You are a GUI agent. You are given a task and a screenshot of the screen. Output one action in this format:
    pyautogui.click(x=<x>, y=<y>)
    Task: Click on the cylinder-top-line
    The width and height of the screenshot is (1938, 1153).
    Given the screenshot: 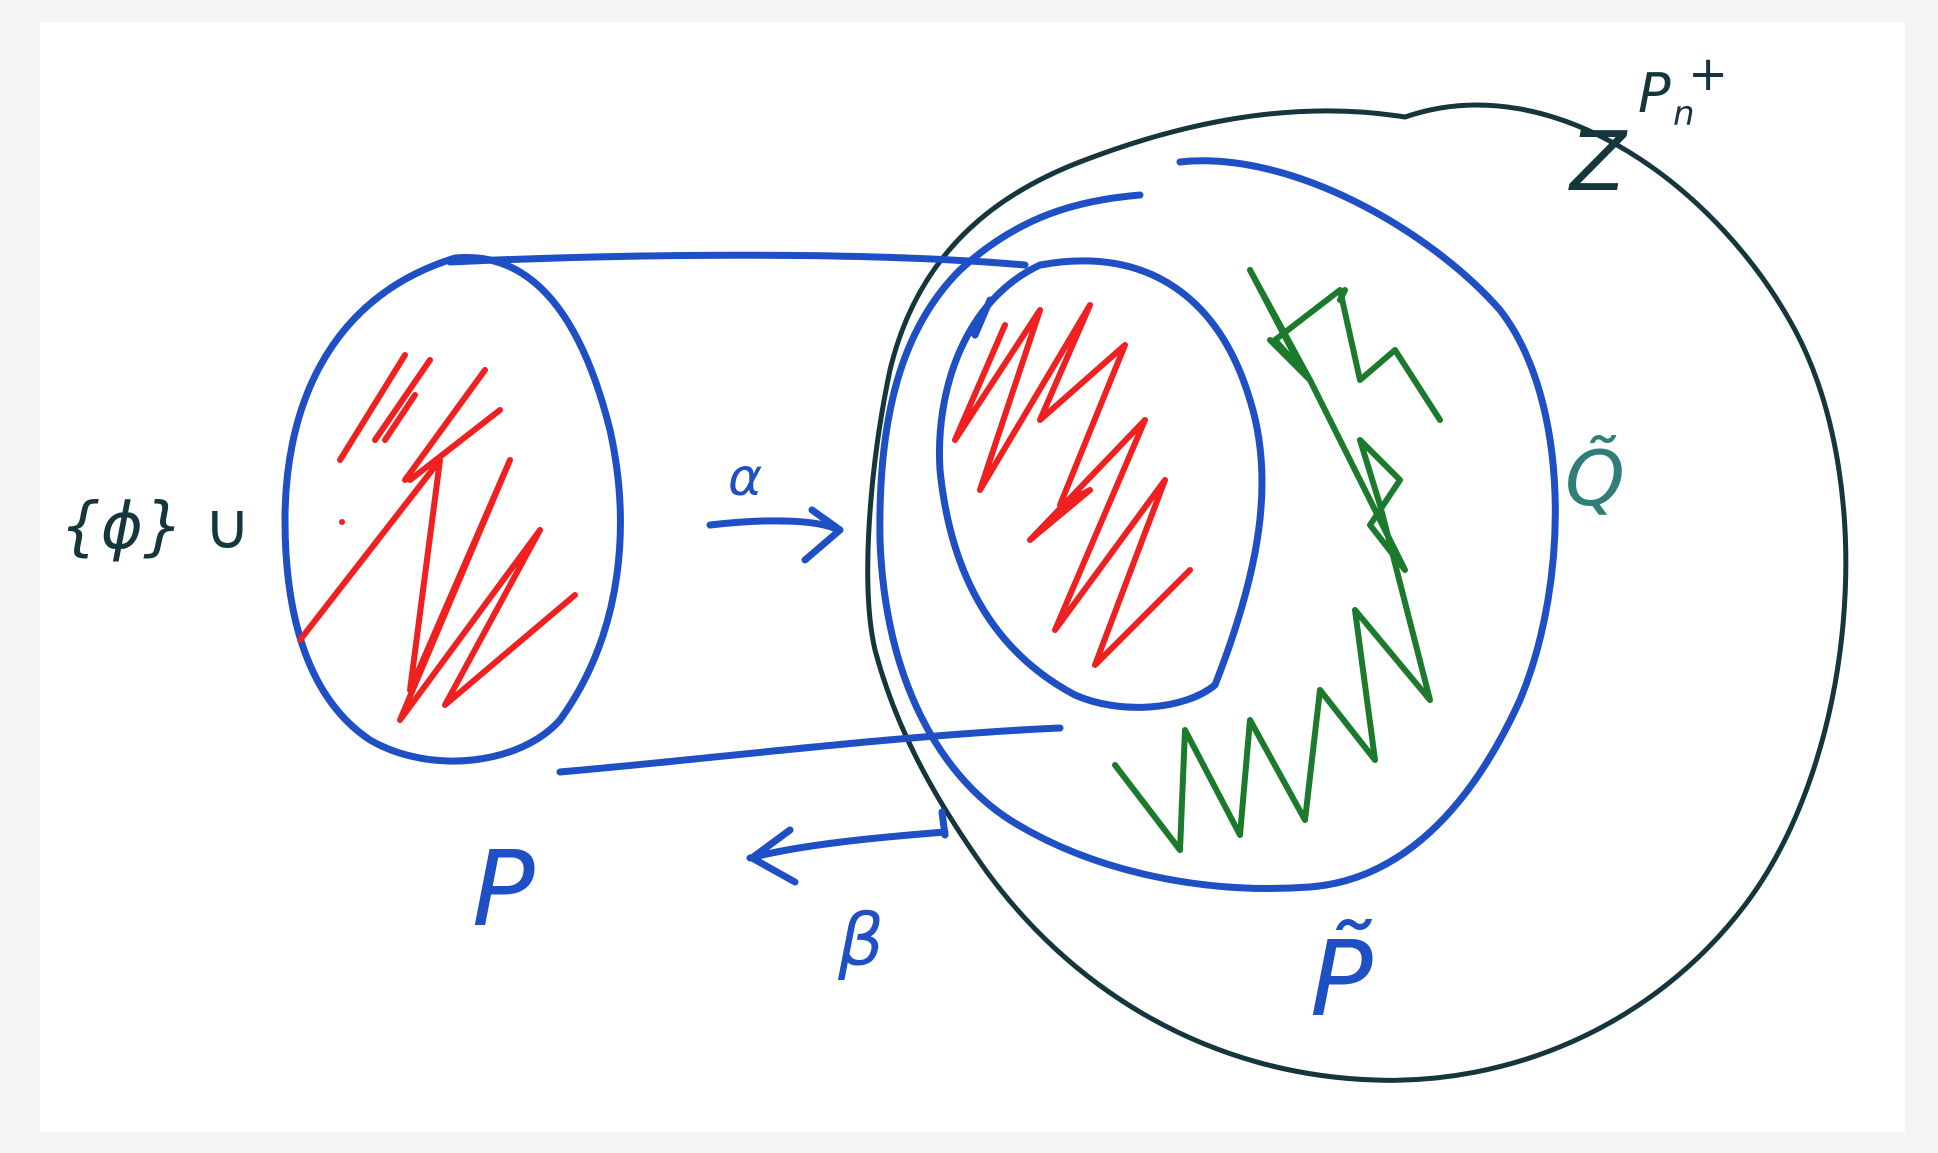 What is the action you would take?
    pyautogui.click(x=737, y=260)
    